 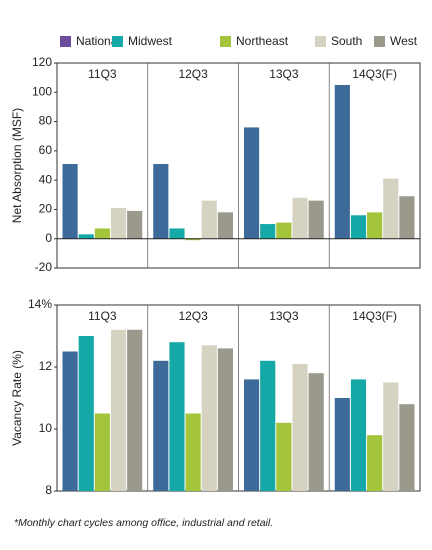 I want to click on y-tick-label: 80, so click(x=46, y=121).